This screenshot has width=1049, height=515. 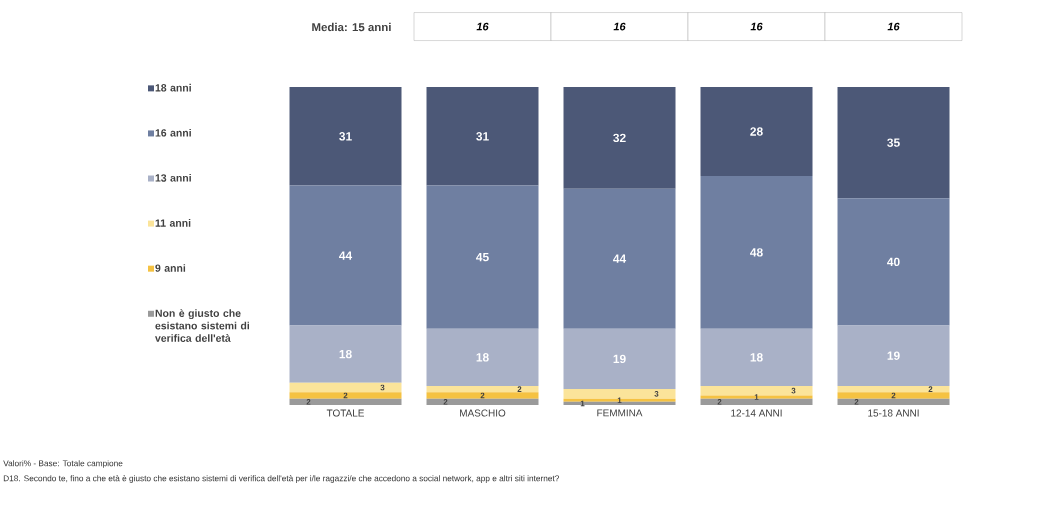 I want to click on legend-label: 18 anni, so click(x=173, y=87).